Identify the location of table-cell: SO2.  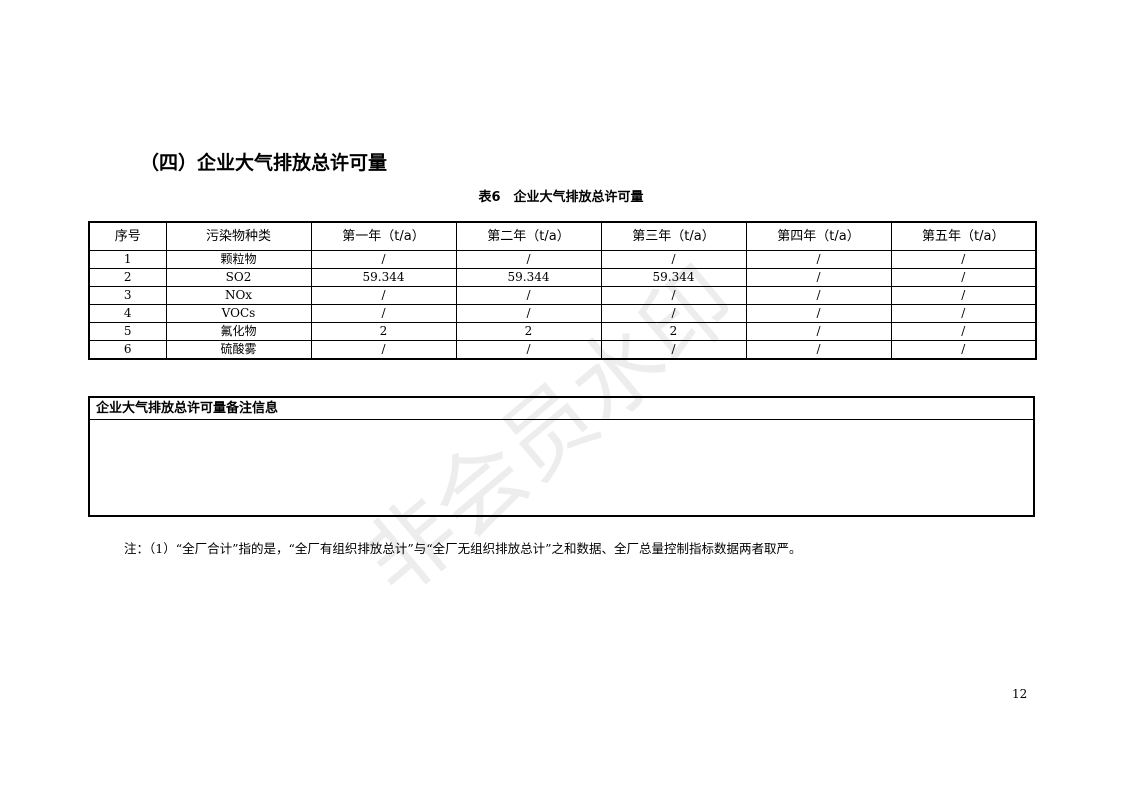
(238, 277).